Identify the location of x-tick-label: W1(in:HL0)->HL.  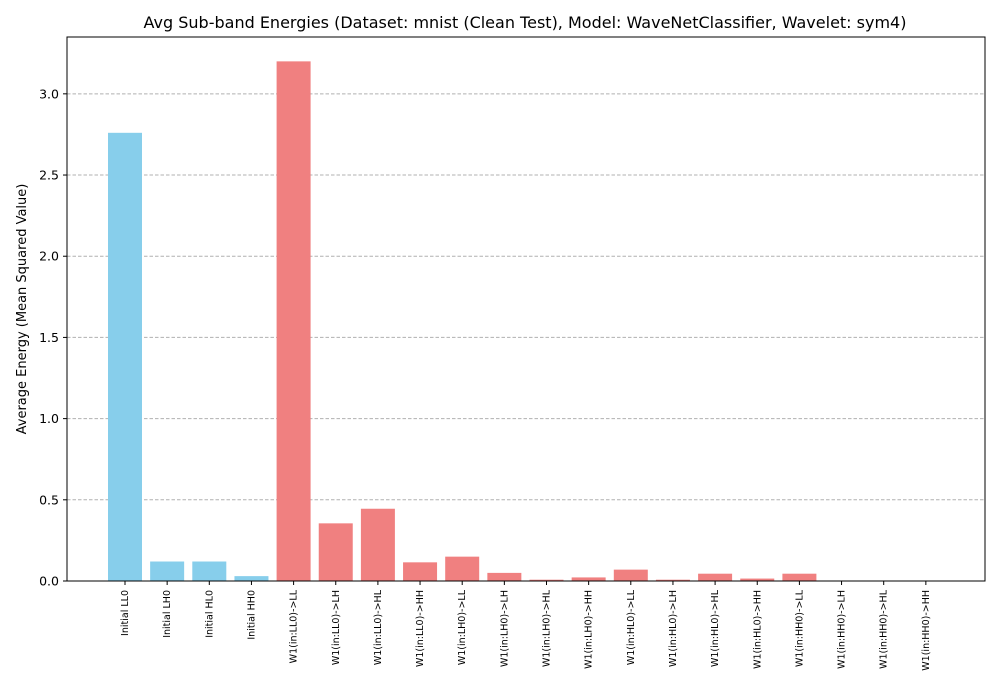
(715, 628).